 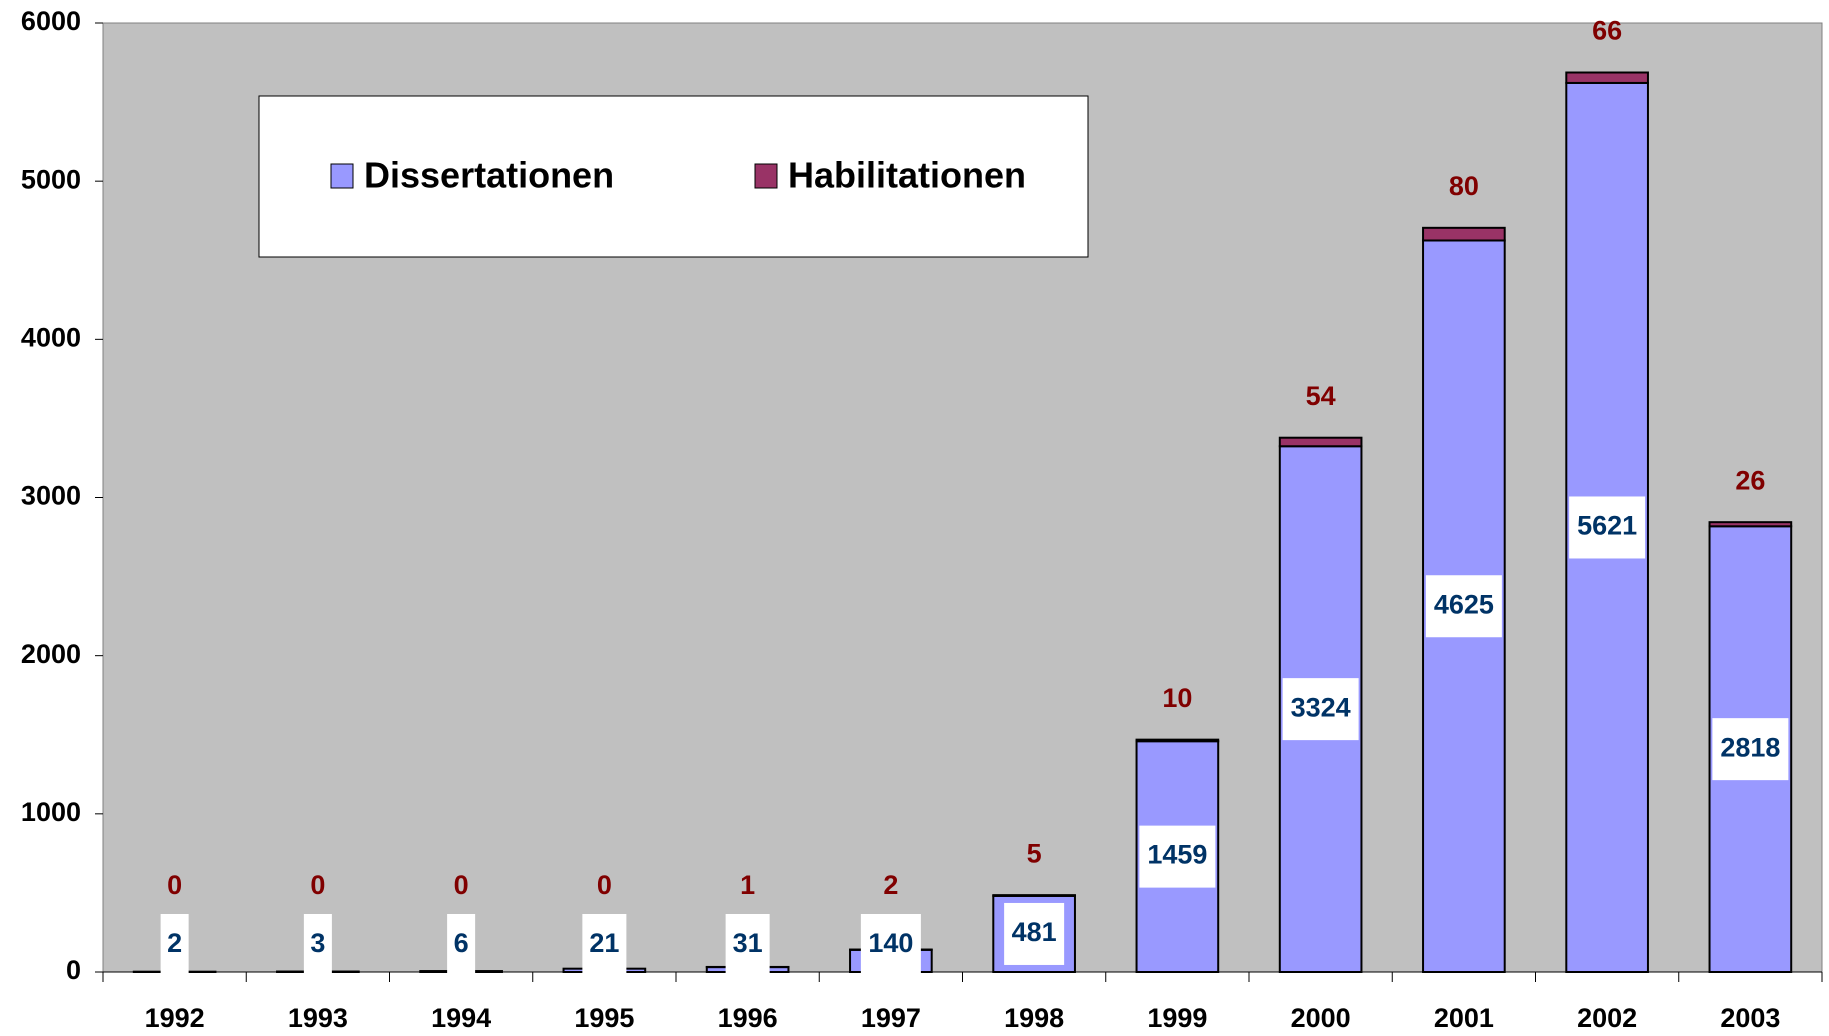 I want to click on data-label: 2818, so click(x=1750, y=747).